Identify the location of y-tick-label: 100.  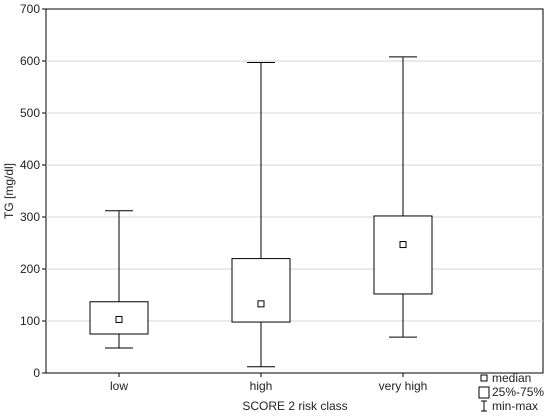
(30, 321).